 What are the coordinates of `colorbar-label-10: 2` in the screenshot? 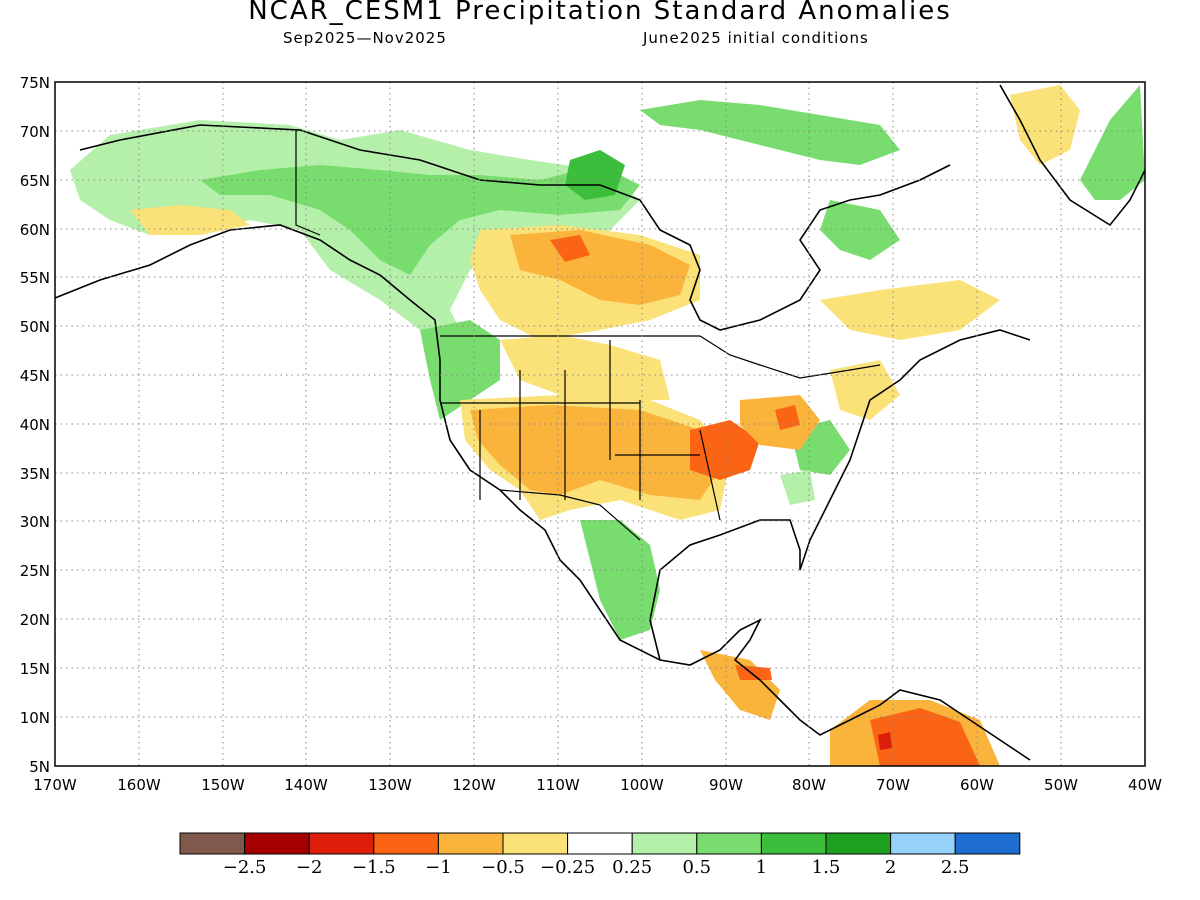 It's located at (890, 867).